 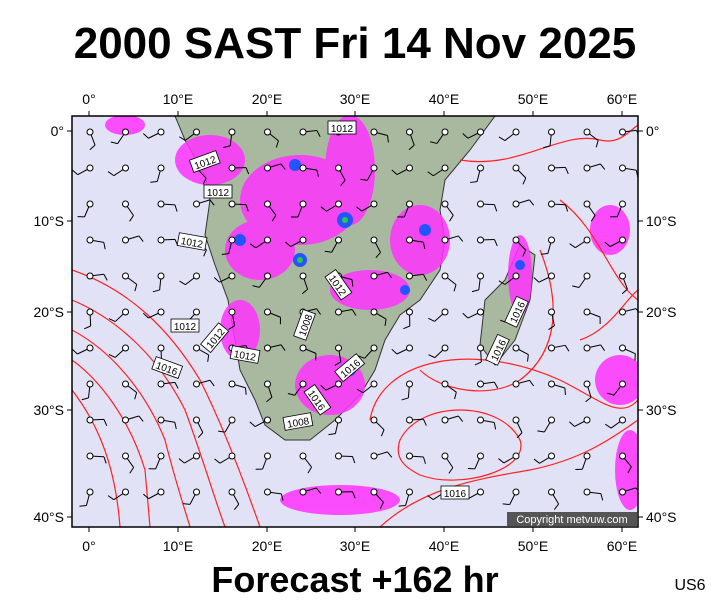 What do you see at coordinates (444, 99) in the screenshot?
I see `lon-label-top: 40°E` at bounding box center [444, 99].